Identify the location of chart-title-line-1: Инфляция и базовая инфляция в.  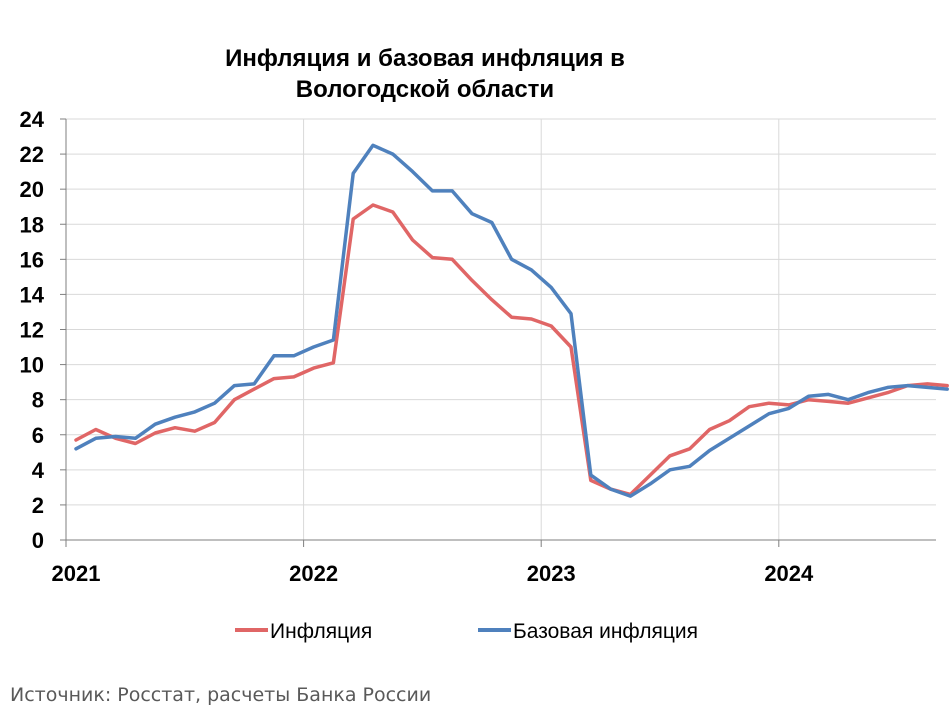
(425, 58).